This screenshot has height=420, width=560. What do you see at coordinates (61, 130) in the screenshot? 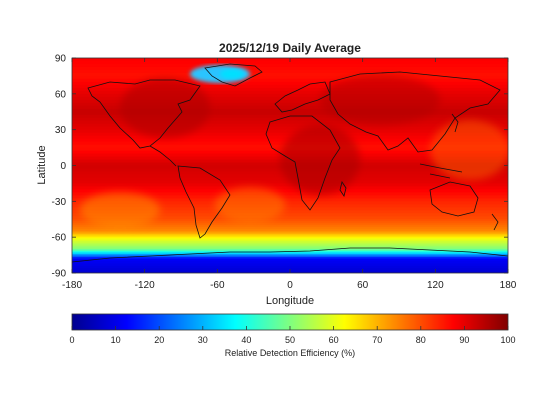
I see `y-tick-label: 30` at bounding box center [61, 130].